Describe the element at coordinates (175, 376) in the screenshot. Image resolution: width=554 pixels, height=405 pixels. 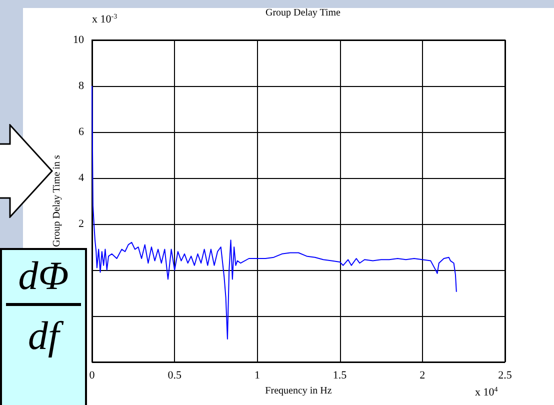
I see `x-tick-label: 0.5` at that location.